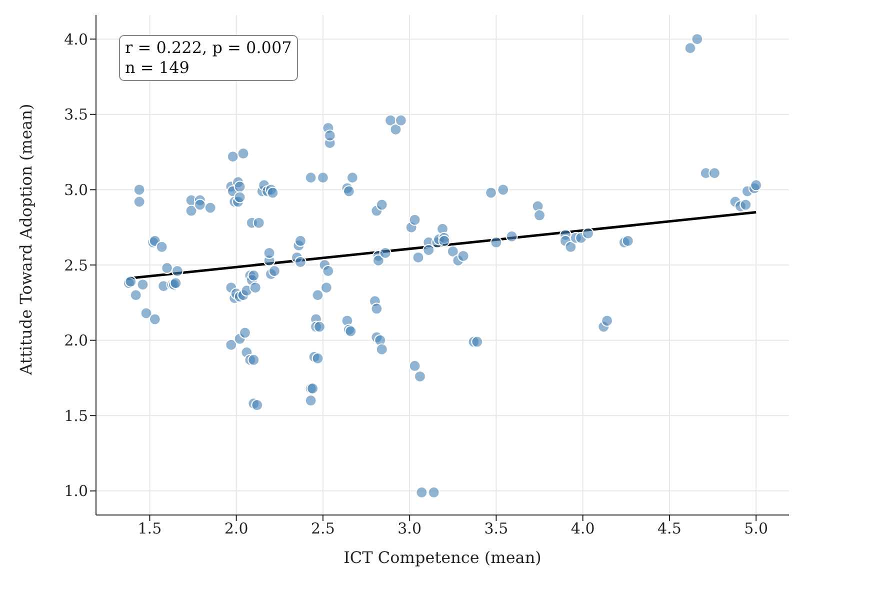 The height and width of the screenshot is (592, 882). I want to click on y-tick-label: 2.5, so click(76, 265).